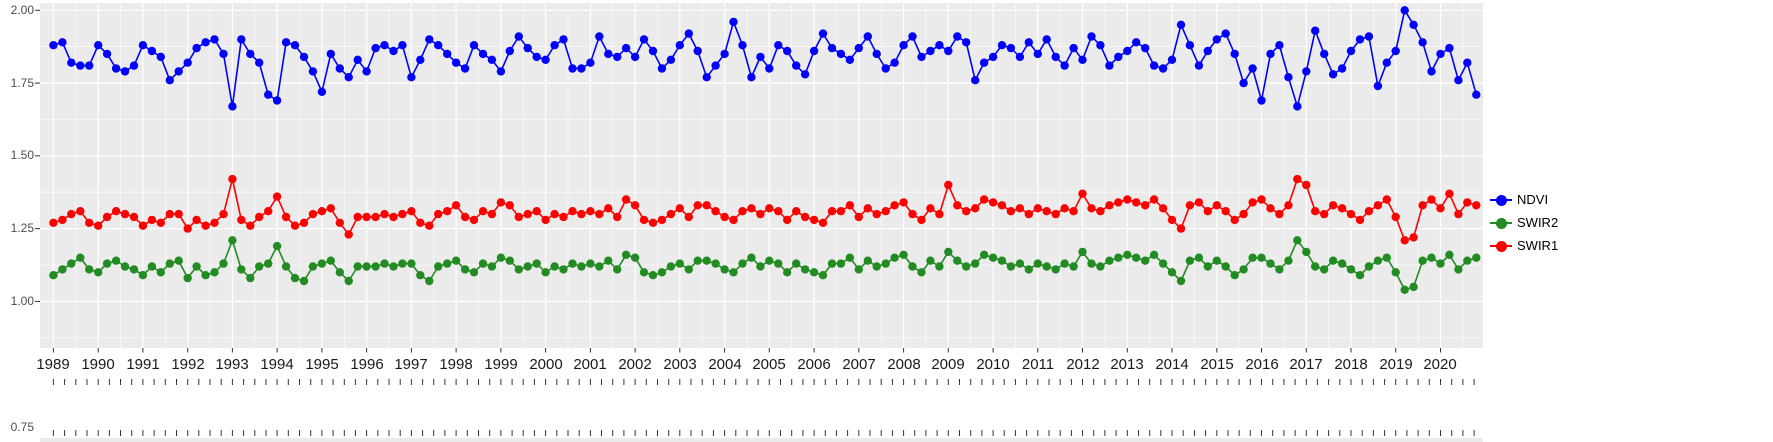 The image size is (1773, 442). What do you see at coordinates (769, 364) in the screenshot?
I see `x-tick-label-2005: 2005` at bounding box center [769, 364].